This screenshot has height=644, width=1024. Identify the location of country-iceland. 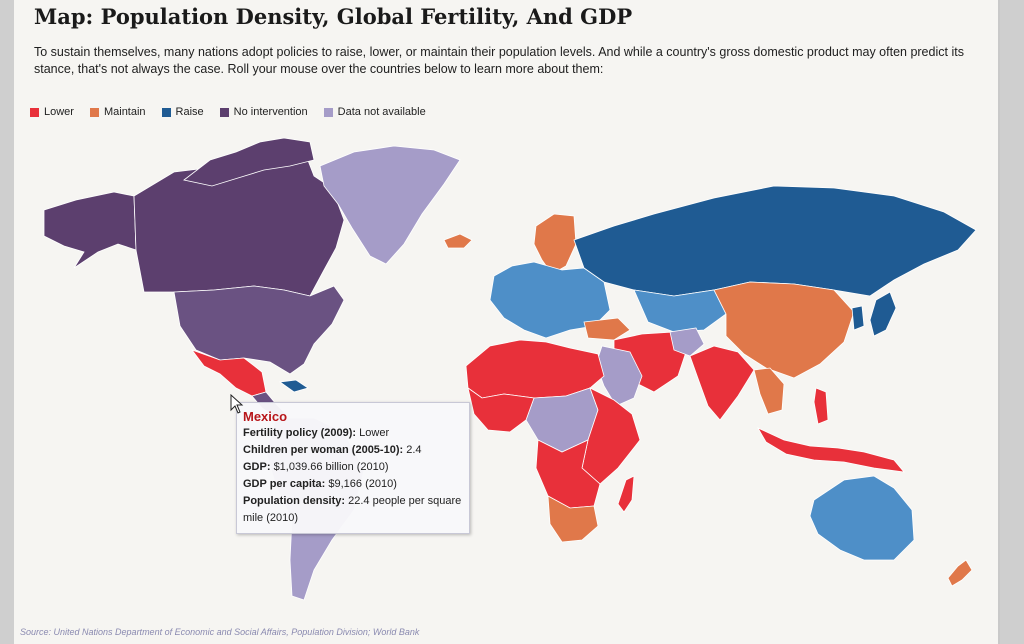
(458, 241).